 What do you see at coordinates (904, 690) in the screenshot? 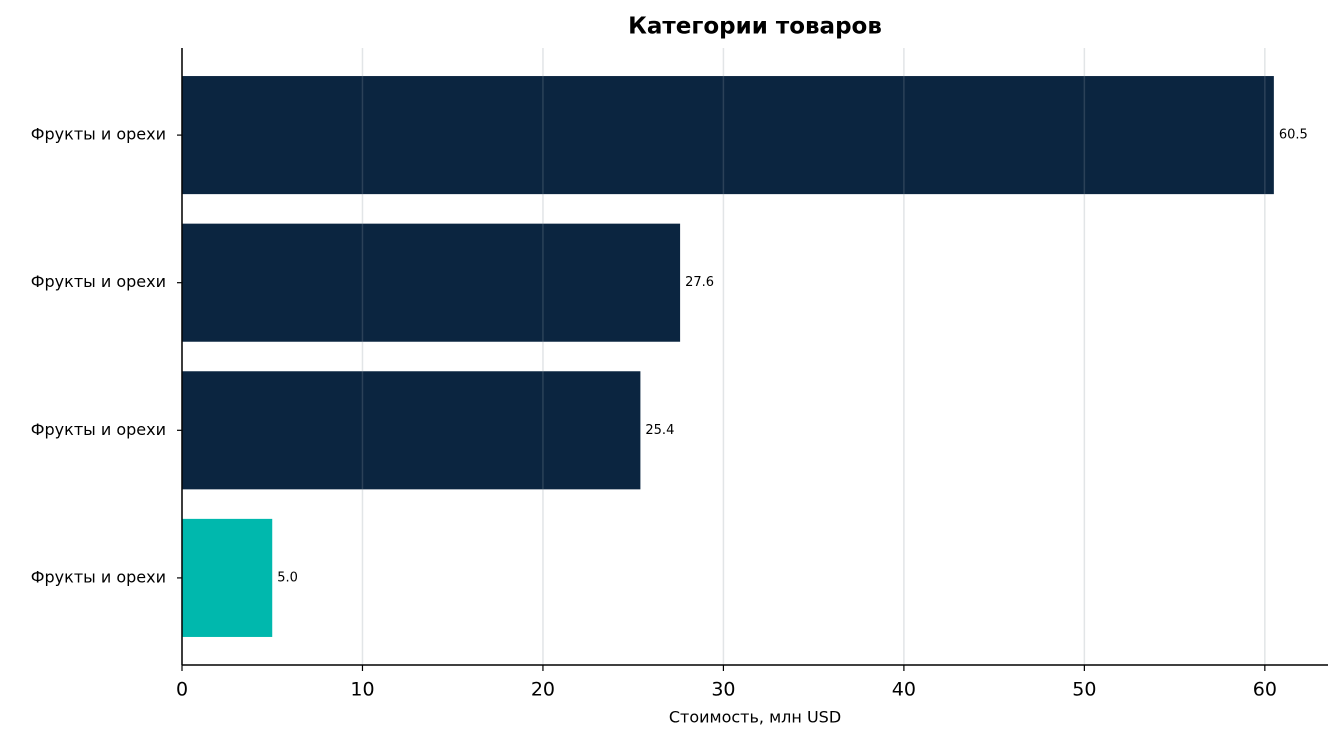
I see `x-tick-label: 40` at bounding box center [904, 690].